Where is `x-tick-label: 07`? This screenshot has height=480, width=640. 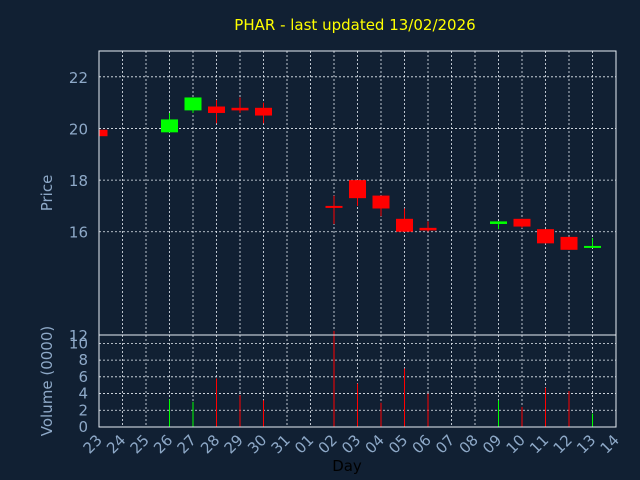
x-tick-label: 07 is located at coordinates (445, 444).